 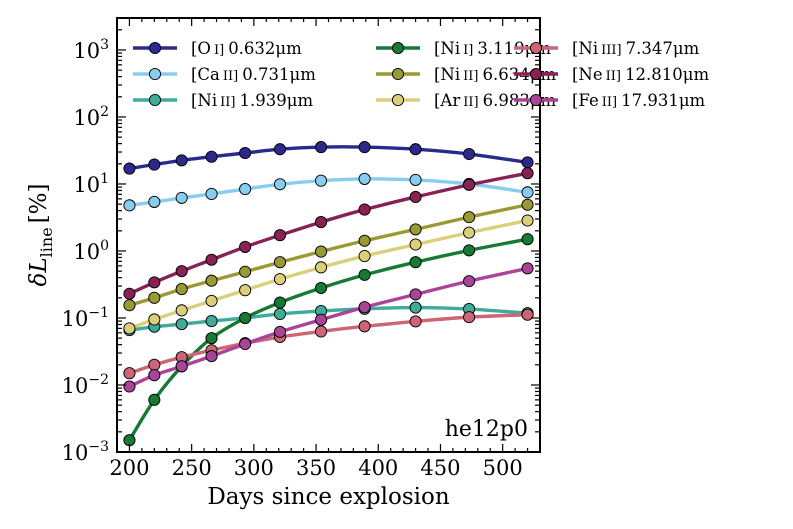 I want to click on x-tick-label: 300, so click(x=254, y=468).